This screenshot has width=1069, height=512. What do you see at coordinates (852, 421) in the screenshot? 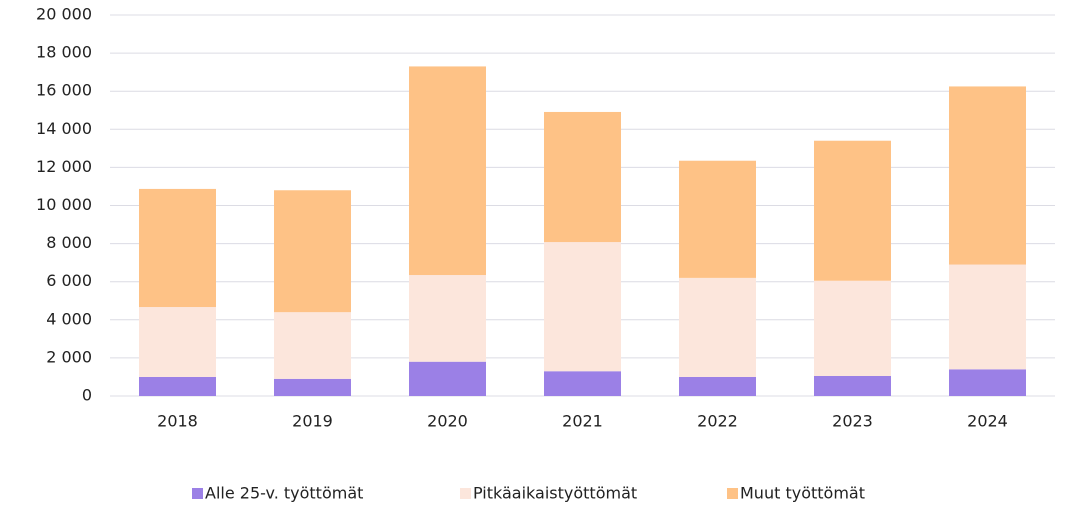
I see `x-tick-label: 2023` at bounding box center [852, 421].